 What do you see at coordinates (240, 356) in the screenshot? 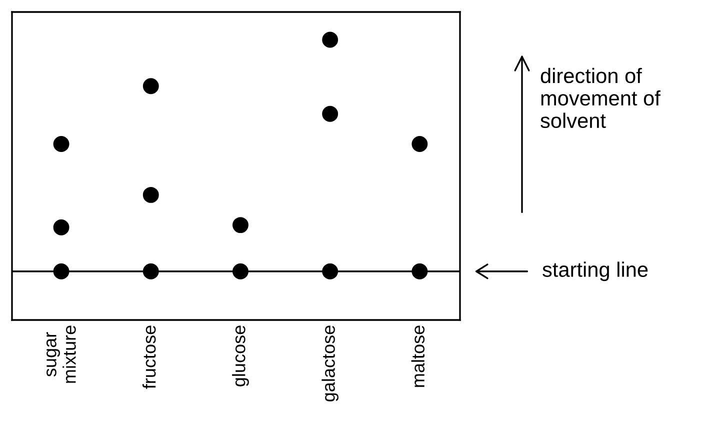
I see `x-tick-label: glucose` at bounding box center [240, 356].